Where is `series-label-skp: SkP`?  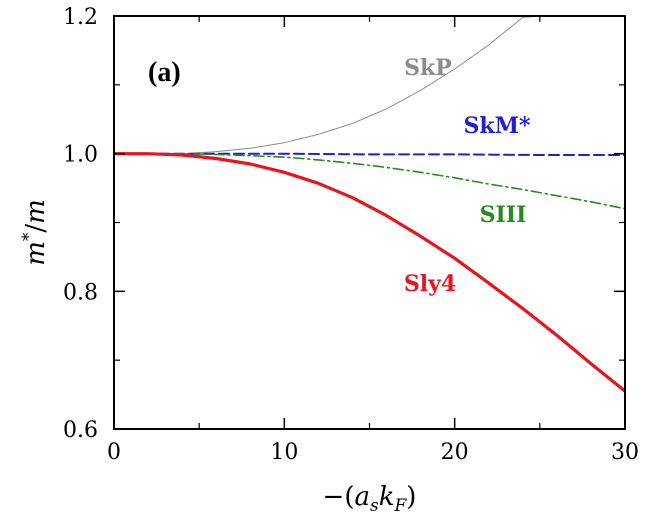
series-label-skp: SkP is located at coordinates (428, 68).